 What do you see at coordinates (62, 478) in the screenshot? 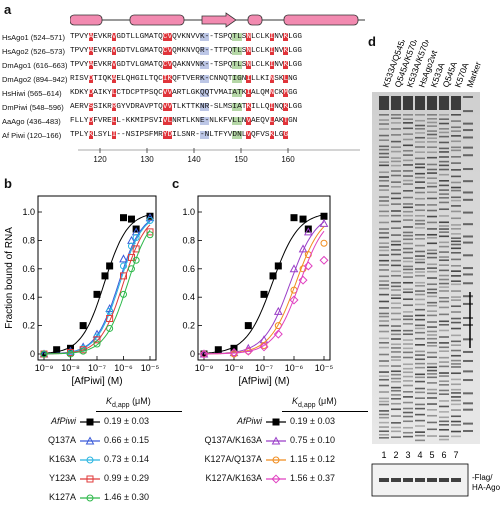
I see `legend-series-name: Y123A` at bounding box center [62, 478].